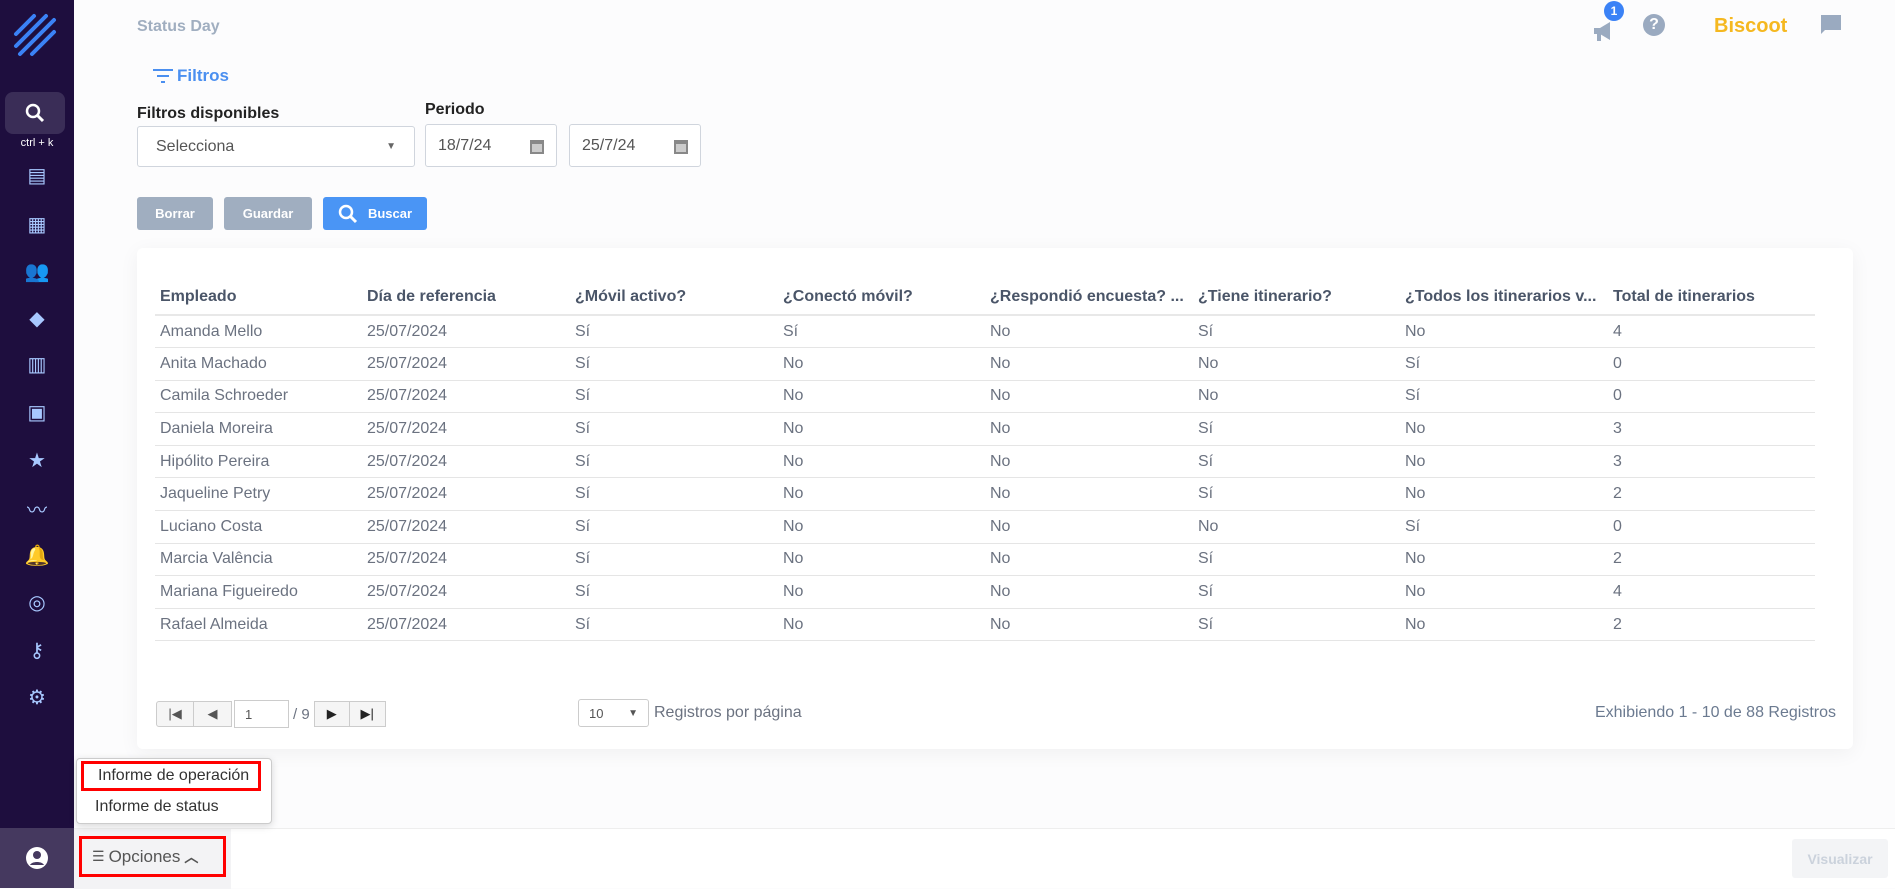 This screenshot has height=889, width=1895. Describe the element at coordinates (258, 332) in the screenshot. I see `table-cell: Amanda Mello` at that location.